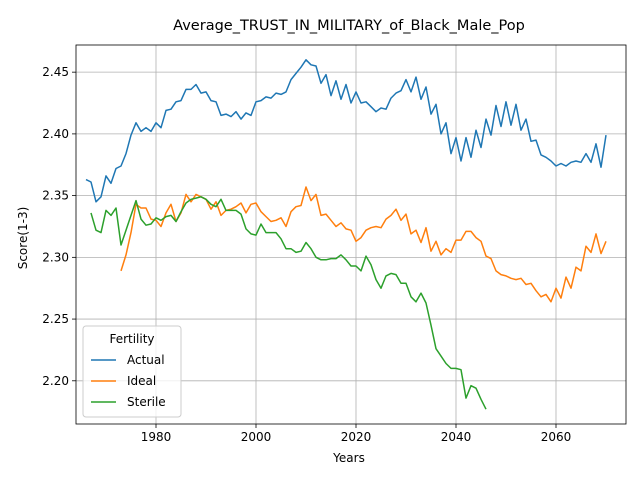  Describe the element at coordinates (55, 257) in the screenshot. I see `y-tick-label: 2.30` at that location.